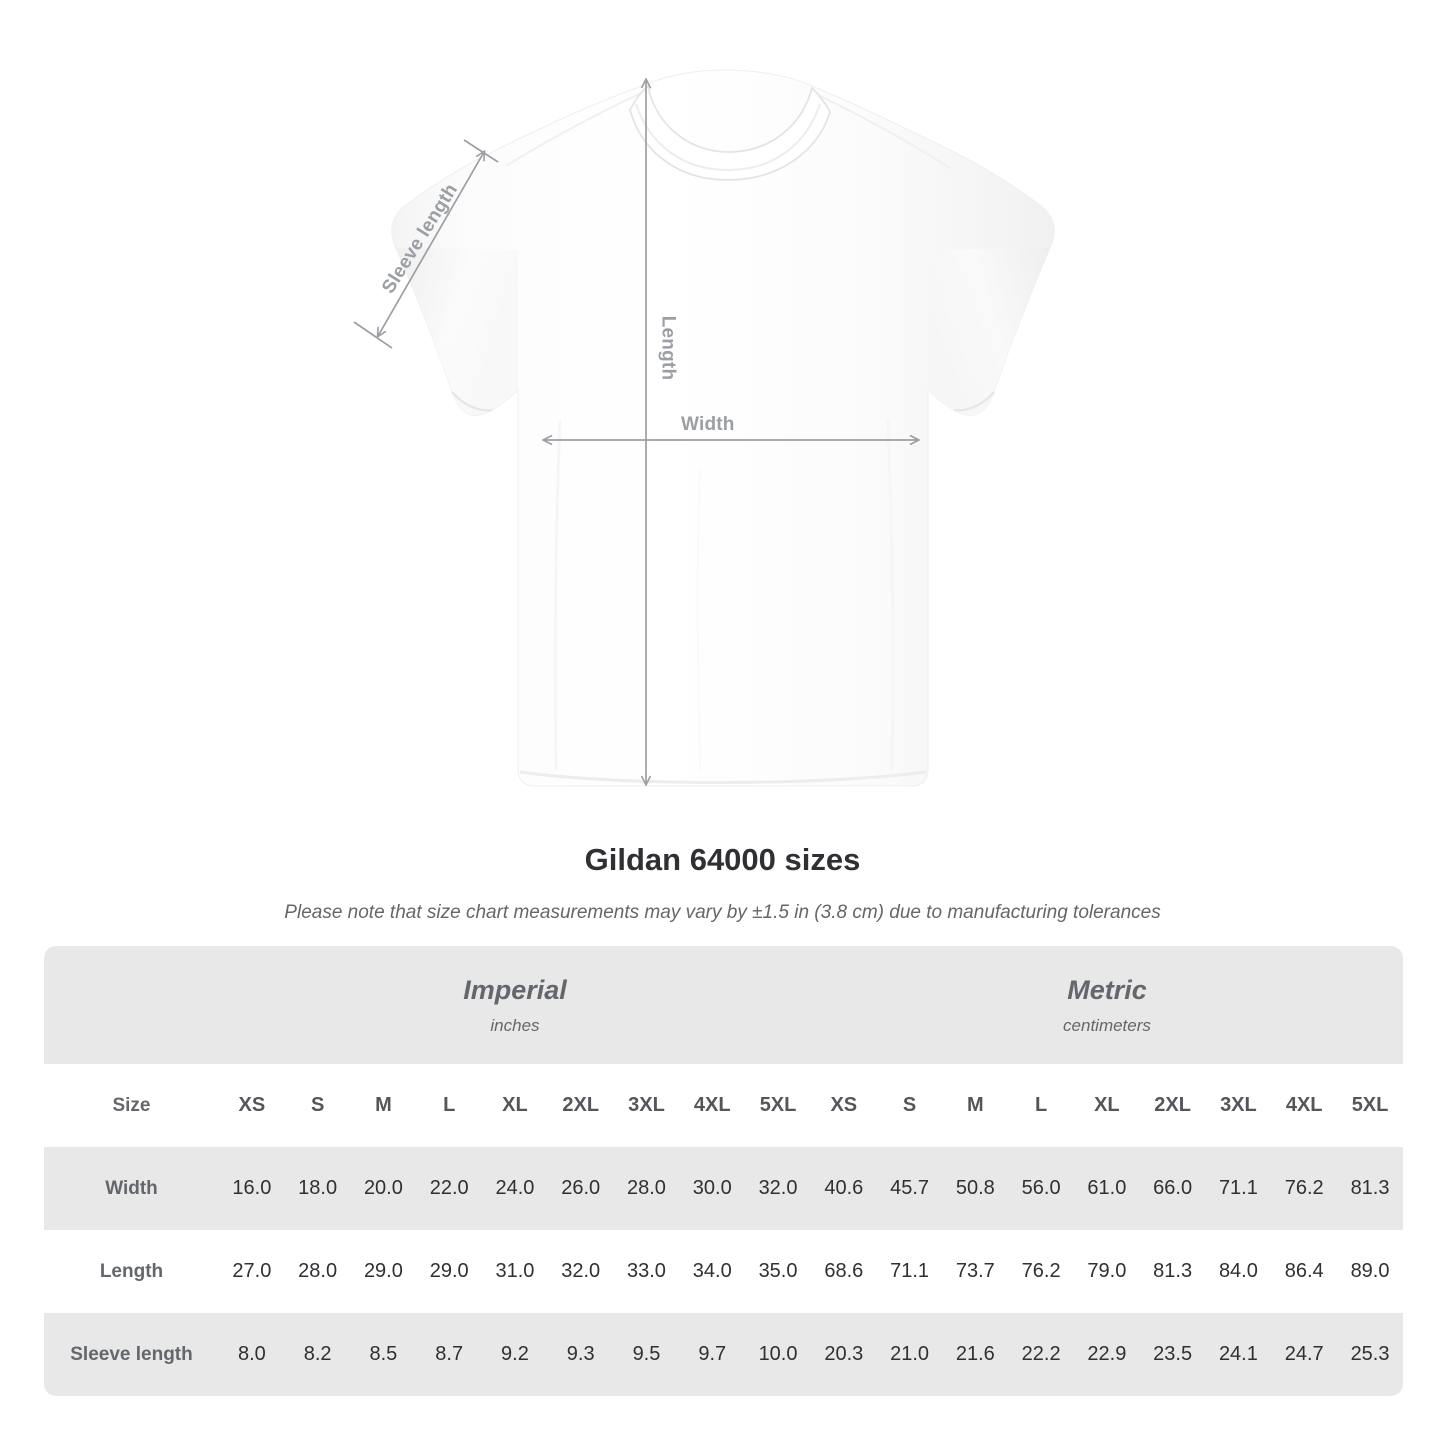  I want to click on cell-metric-width-2xl: 66.0, so click(1172, 1188).